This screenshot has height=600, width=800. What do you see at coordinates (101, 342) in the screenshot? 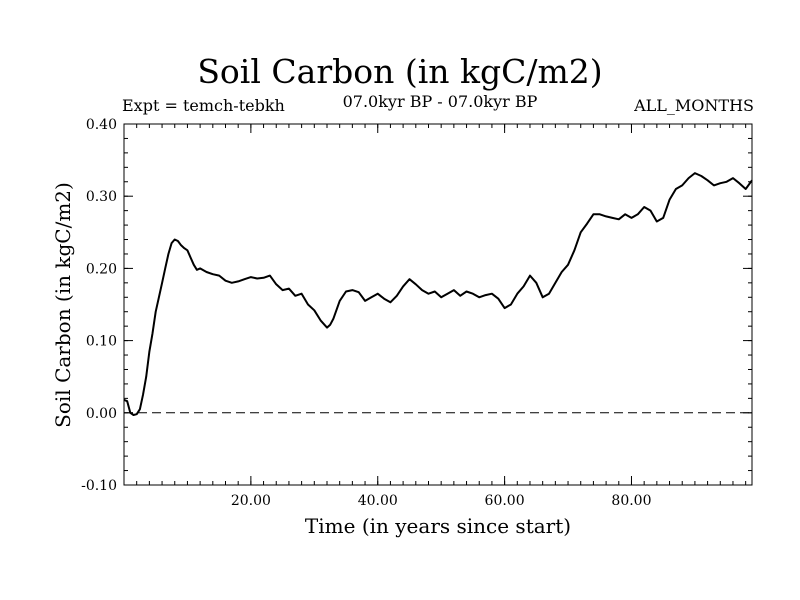
I see `y-tick-label: 0.10` at bounding box center [101, 342].